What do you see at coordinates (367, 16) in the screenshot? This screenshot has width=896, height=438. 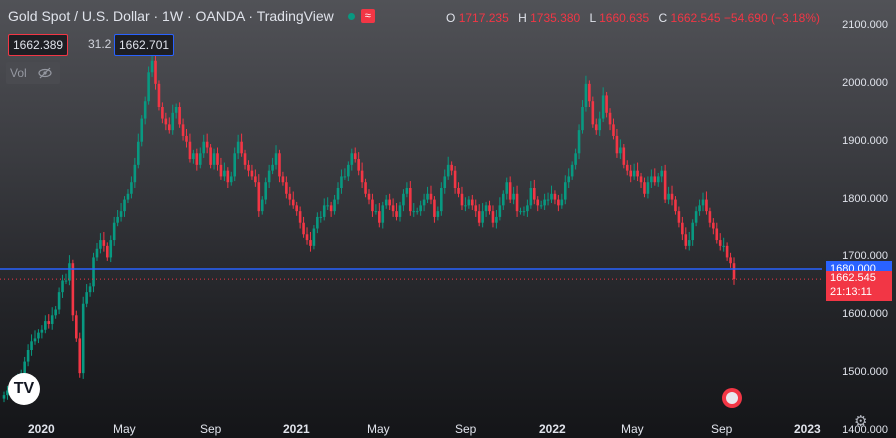 I see `data-badge-icon: ≈` at bounding box center [367, 16].